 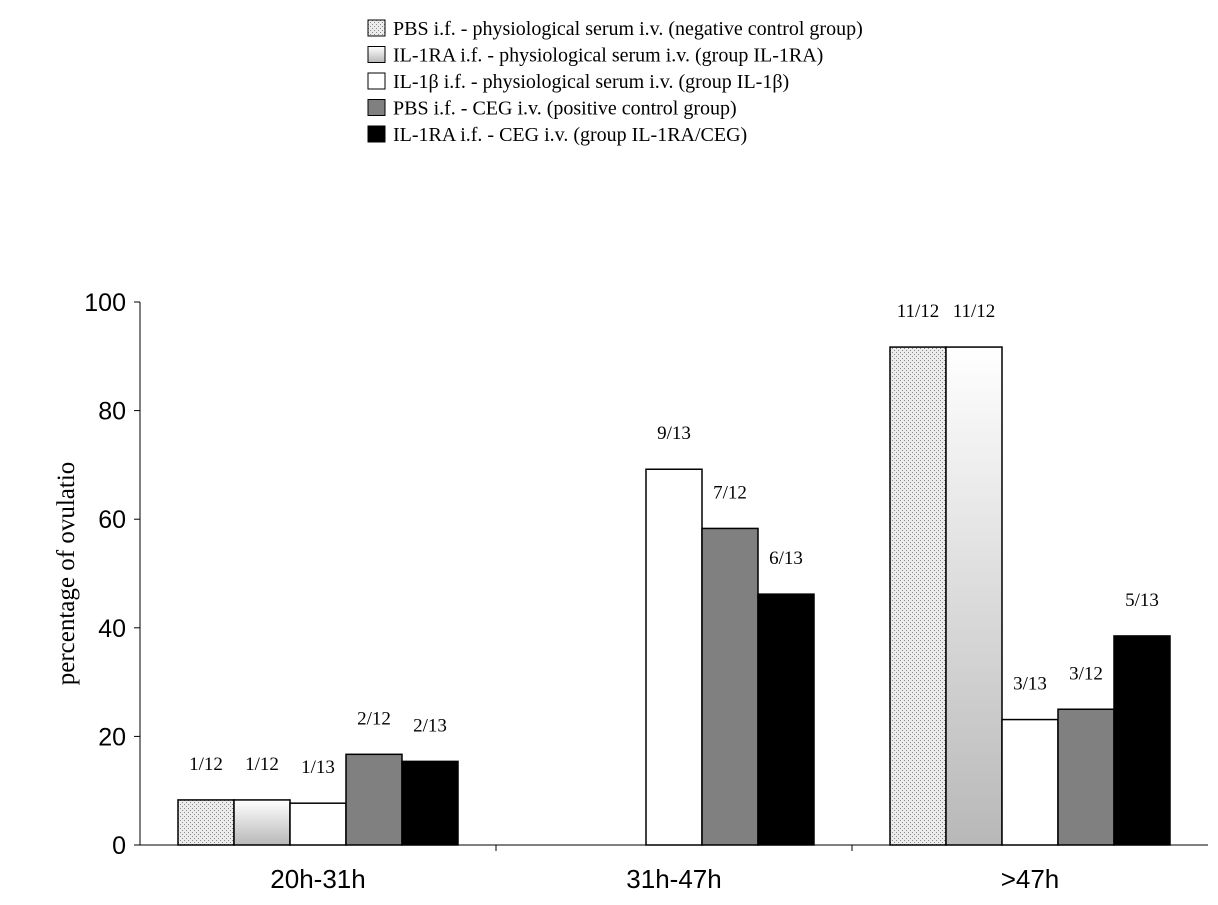 I want to click on bar-data-label: 9/13, so click(x=674, y=433).